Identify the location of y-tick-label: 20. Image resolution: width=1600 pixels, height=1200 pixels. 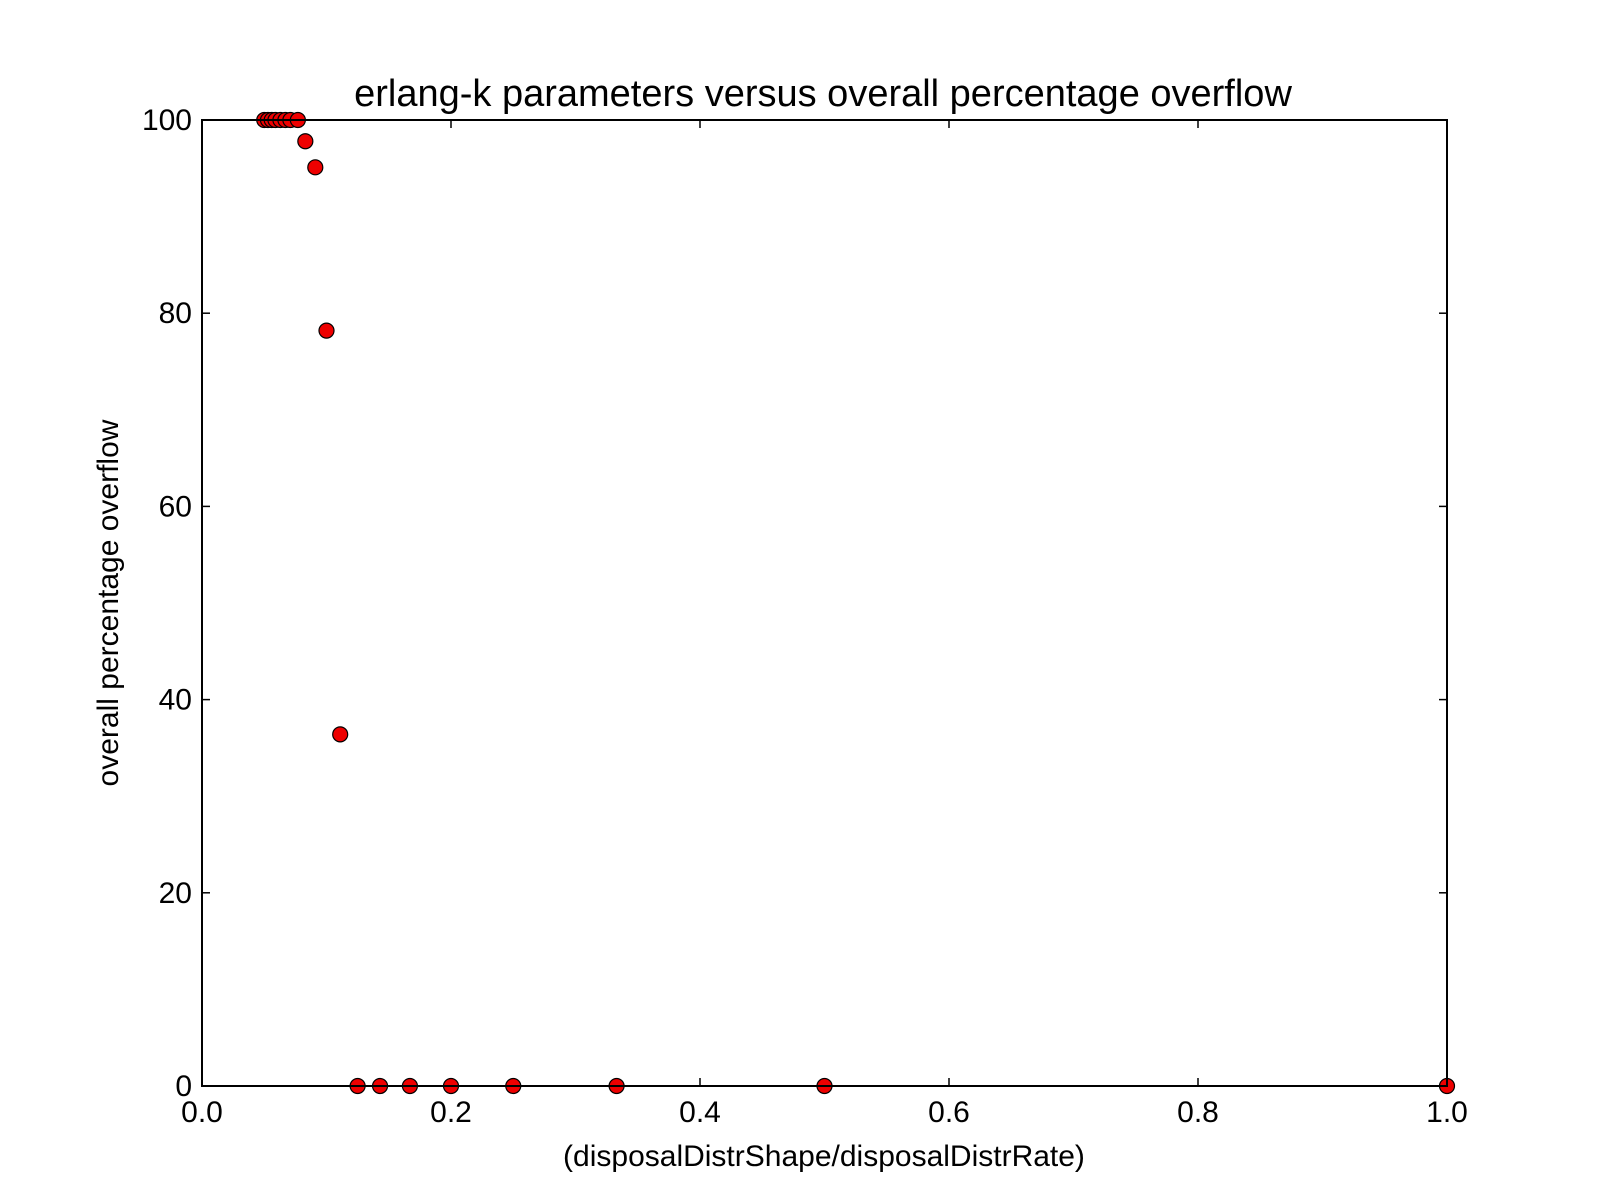
(175, 893).